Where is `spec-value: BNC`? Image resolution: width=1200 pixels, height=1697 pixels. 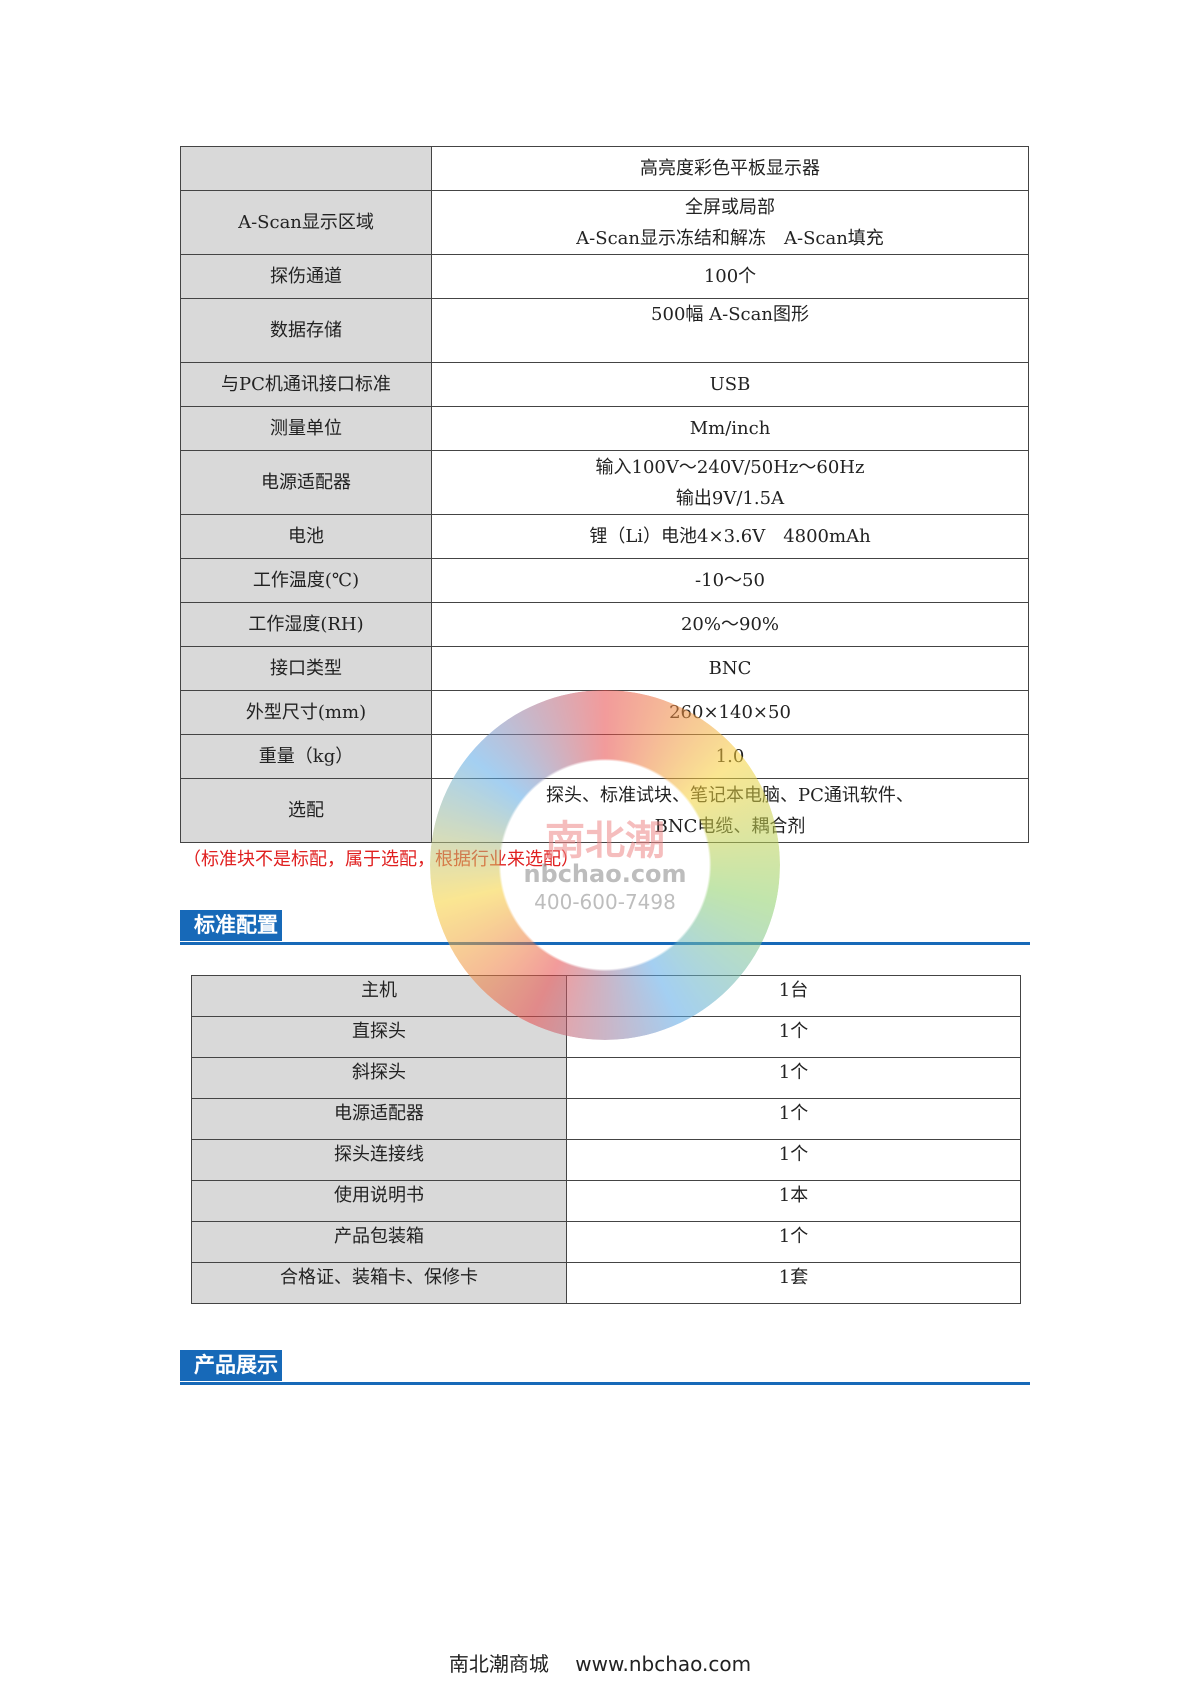 spec-value: BNC is located at coordinates (730, 668).